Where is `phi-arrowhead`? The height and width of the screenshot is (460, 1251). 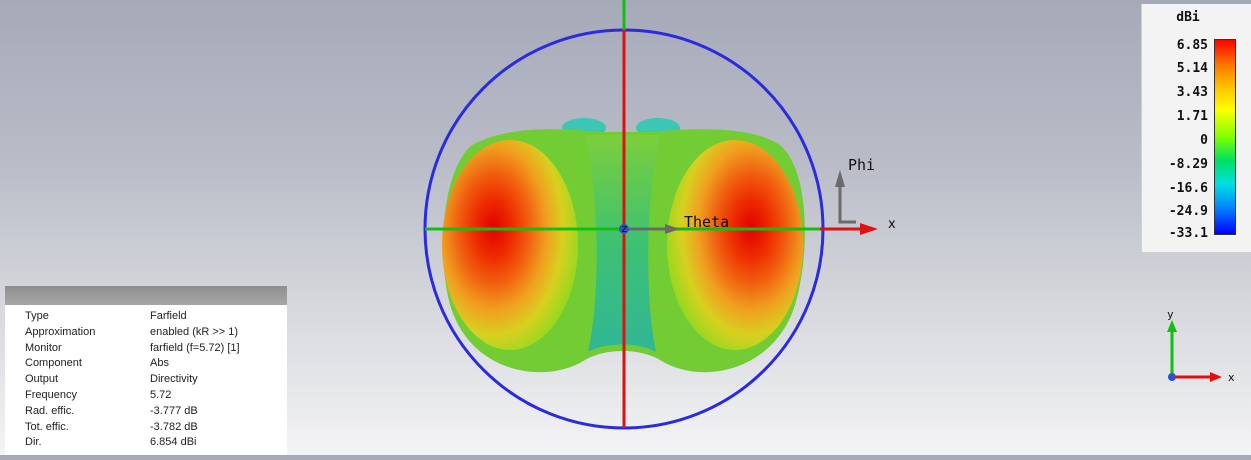 phi-arrowhead is located at coordinates (840, 178).